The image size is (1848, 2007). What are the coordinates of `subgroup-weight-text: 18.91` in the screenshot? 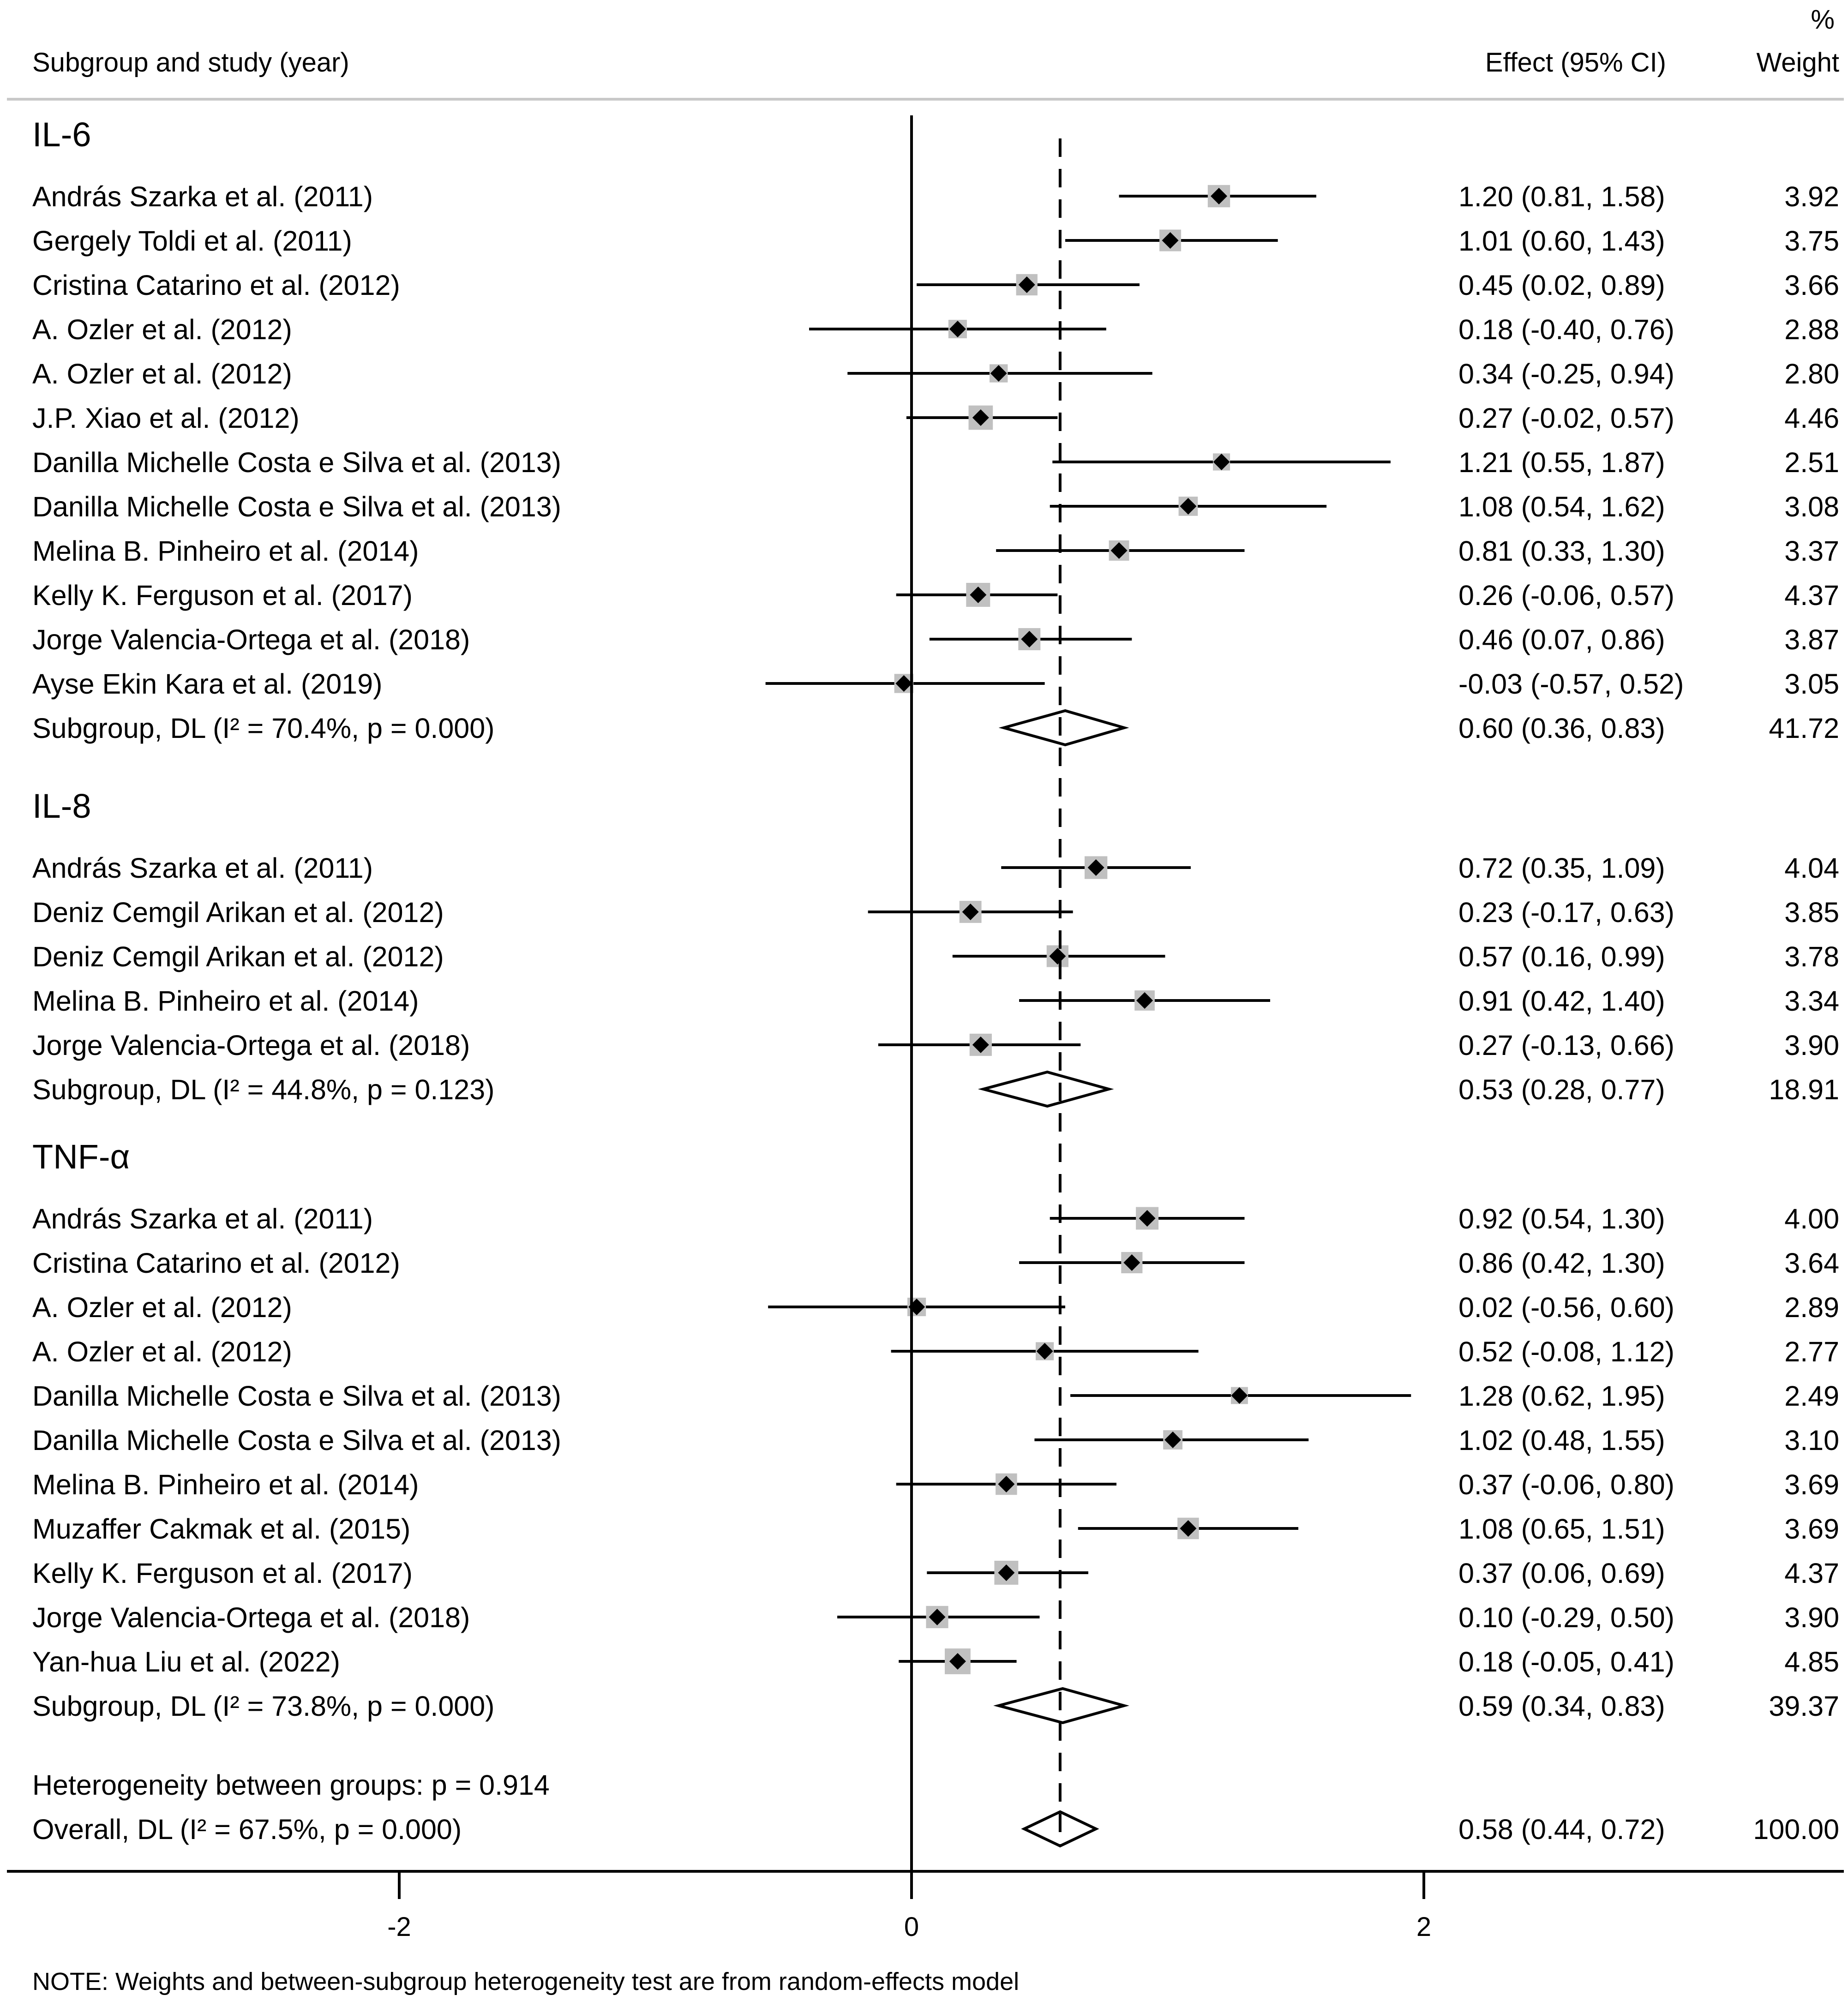 It's located at (1804, 1089).